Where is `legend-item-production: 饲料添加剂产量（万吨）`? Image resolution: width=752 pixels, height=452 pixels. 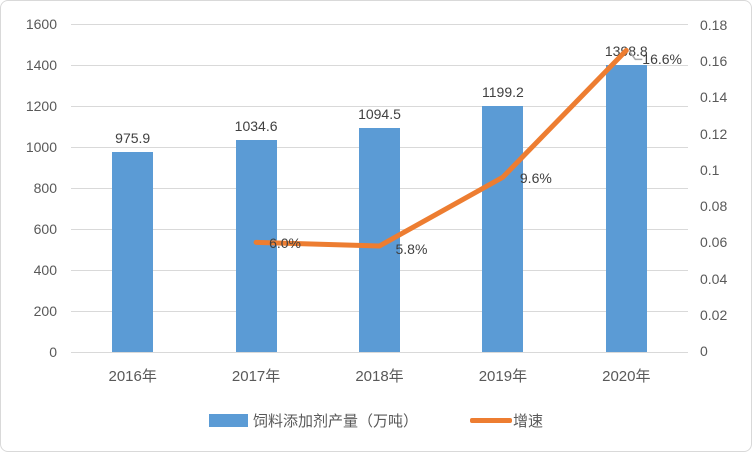 legend-item-production: 饲料添加剂产量（万吨） is located at coordinates (313, 420).